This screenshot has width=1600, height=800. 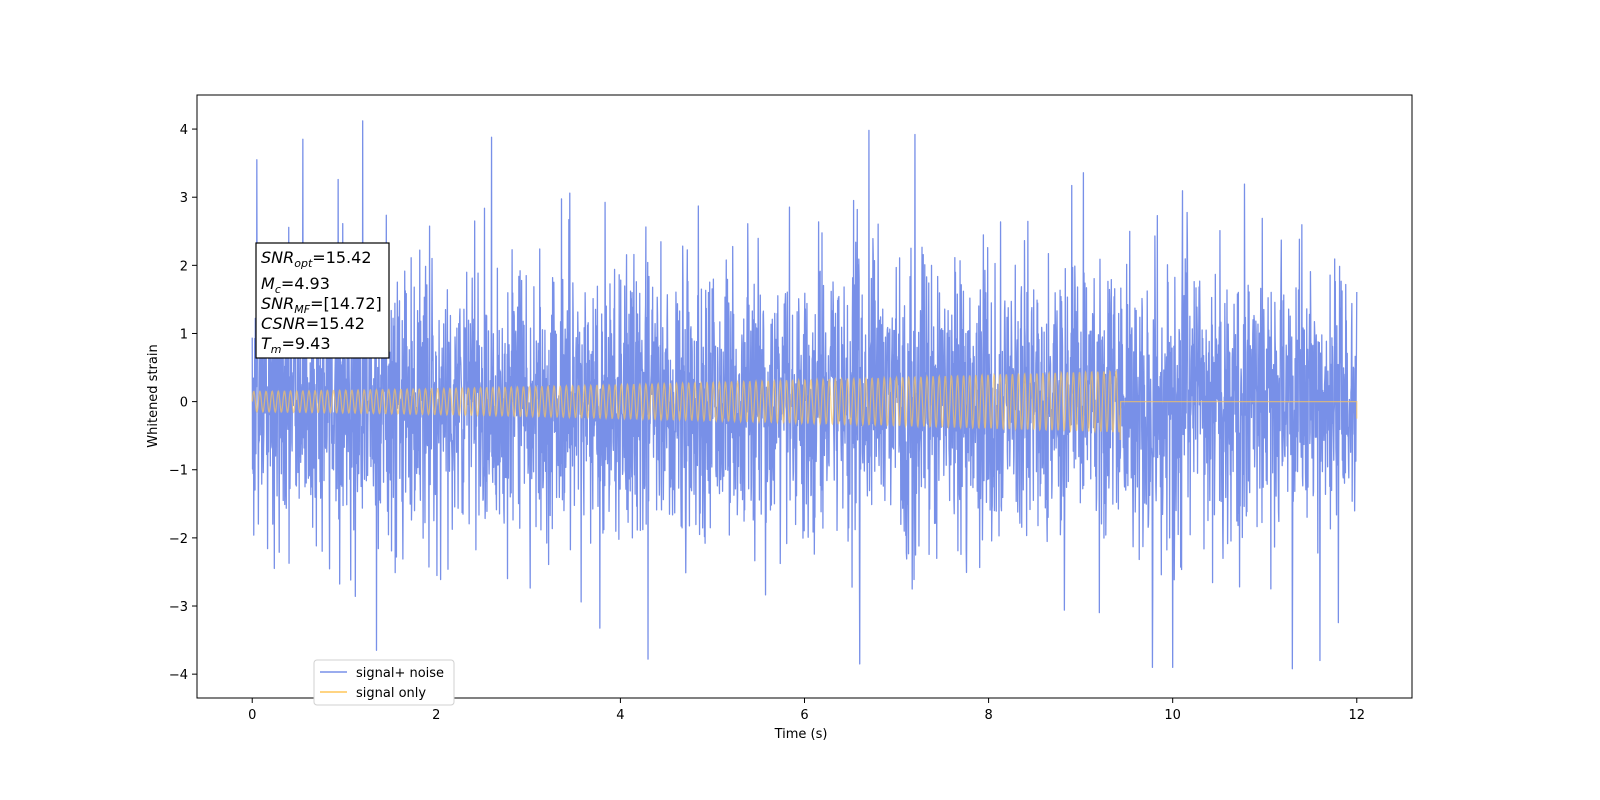 What do you see at coordinates (178, 471) in the screenshot?
I see `y-tick-label: −1` at bounding box center [178, 471].